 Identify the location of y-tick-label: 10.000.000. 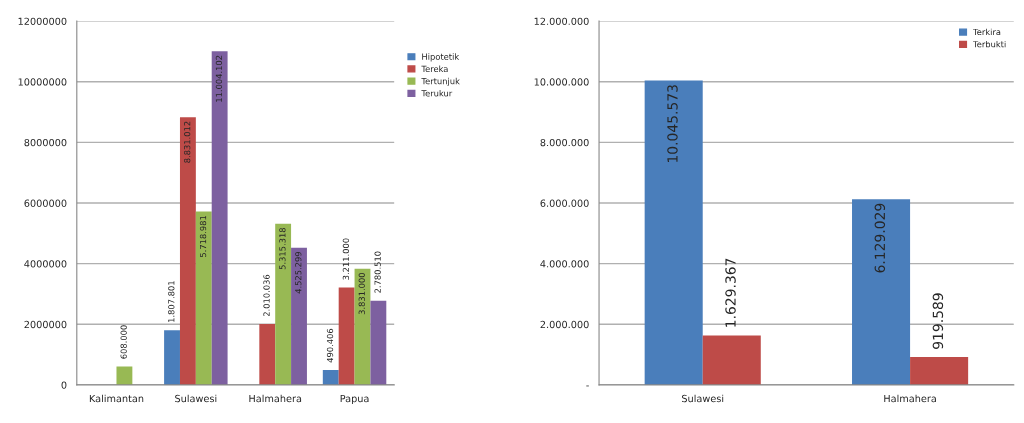
(561, 82).